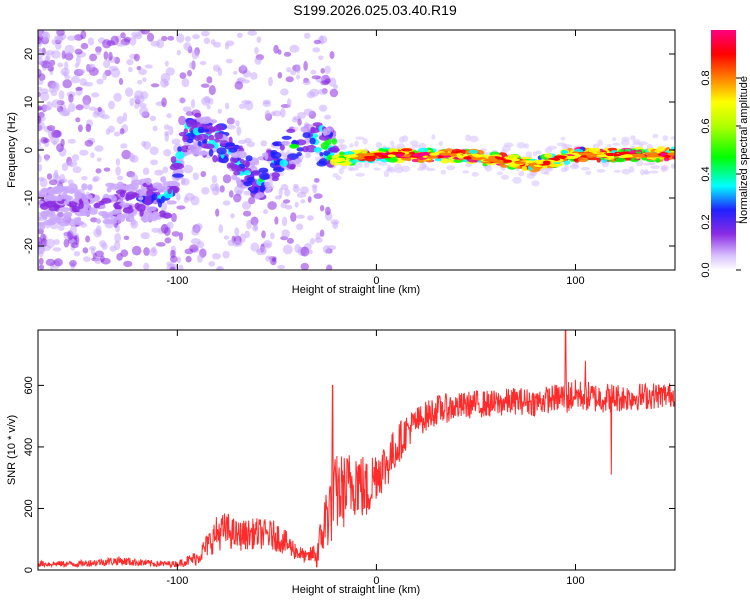  Describe the element at coordinates (376, 281) in the screenshot. I see `x-tick-label: 0` at that location.